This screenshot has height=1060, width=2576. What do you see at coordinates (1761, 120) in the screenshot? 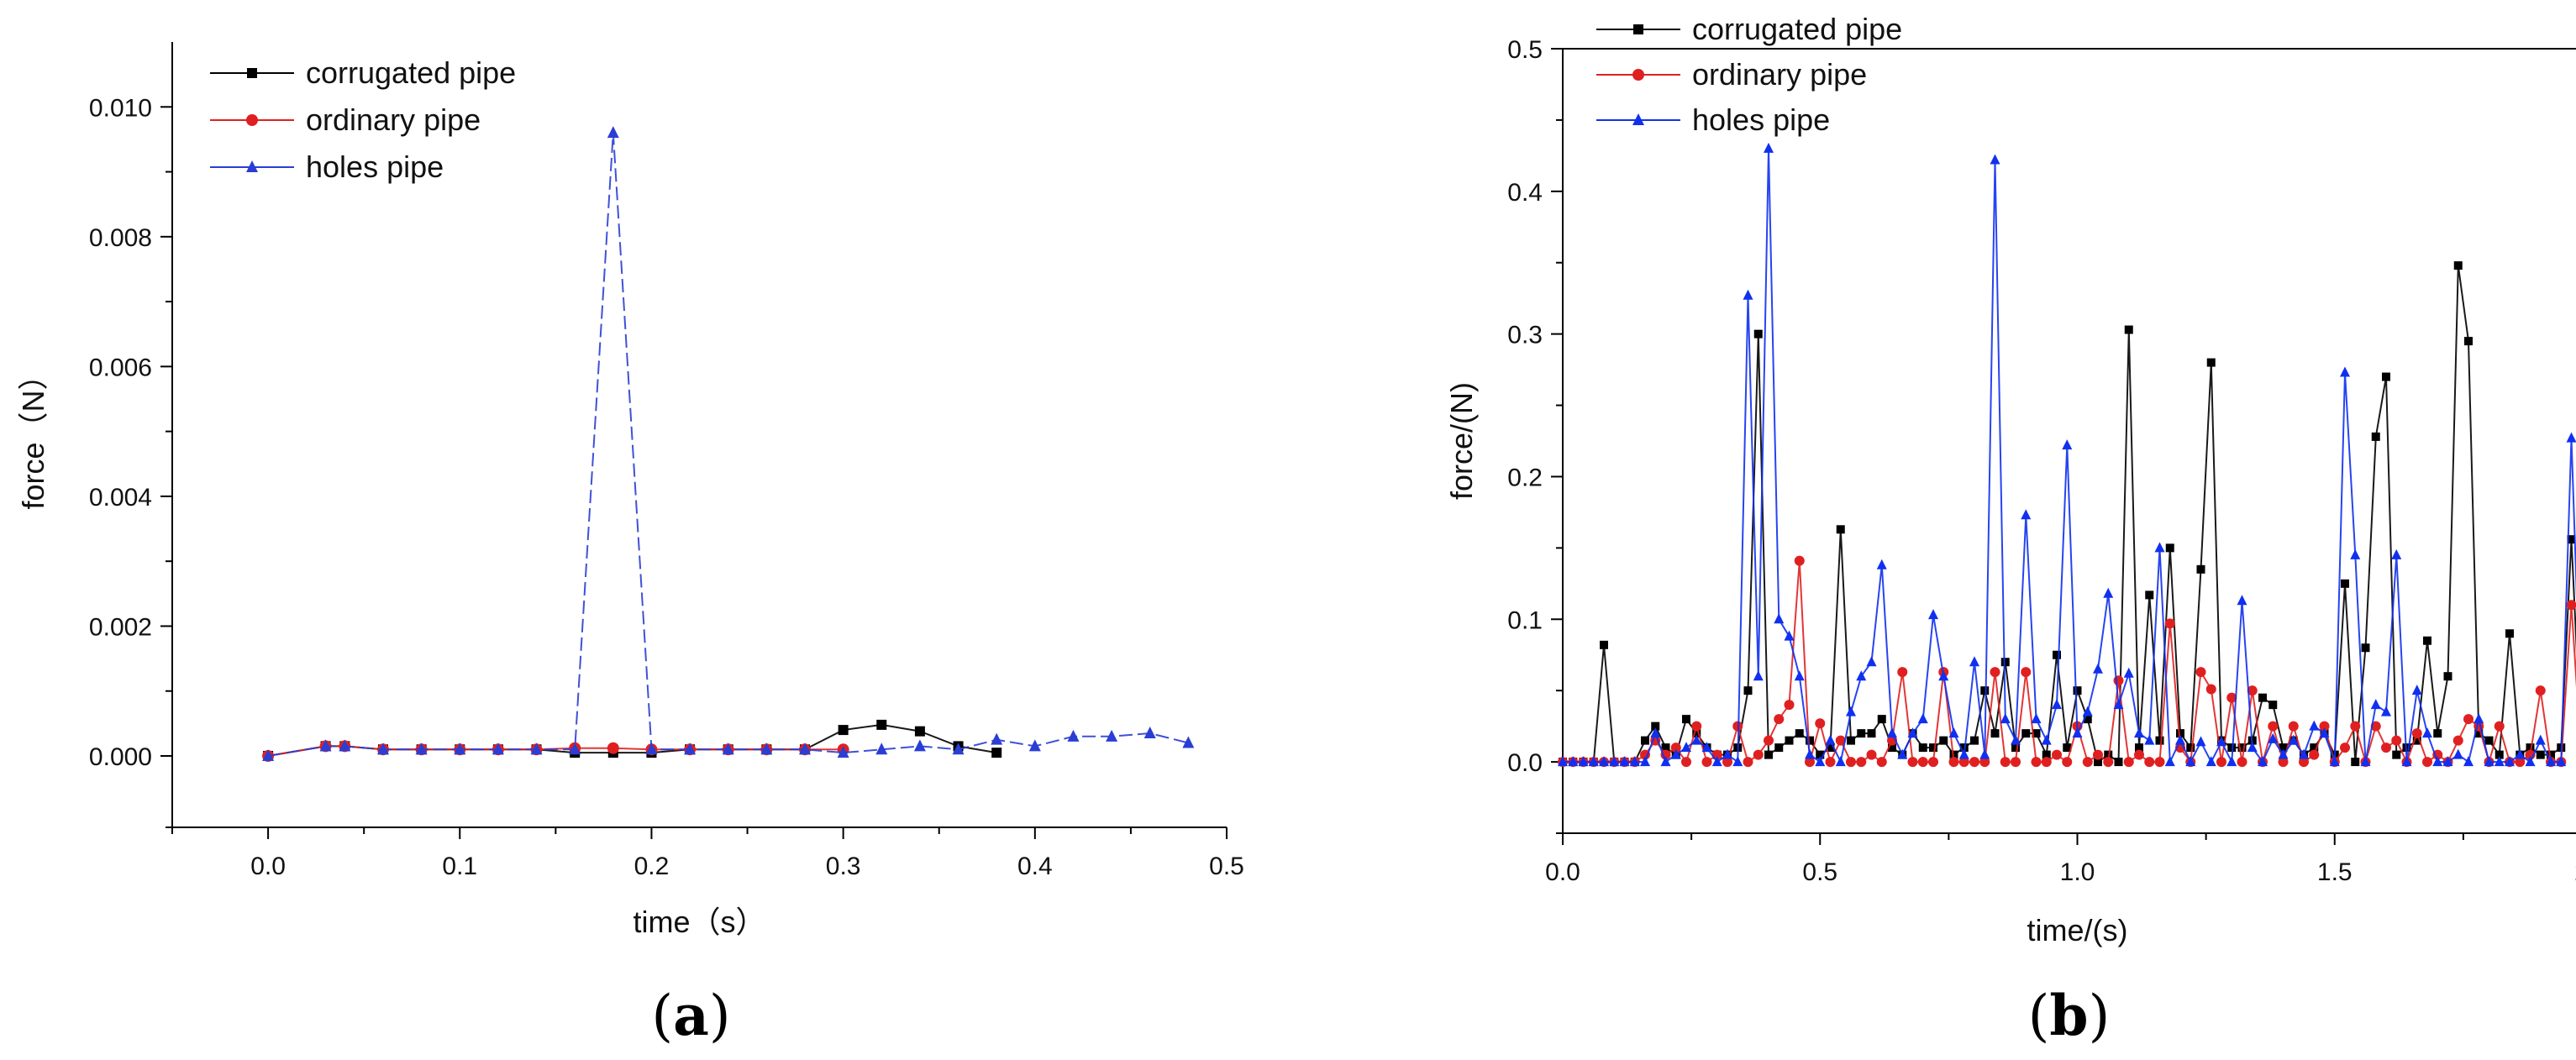
I see `legend-label: holes pipe` at bounding box center [1761, 120].